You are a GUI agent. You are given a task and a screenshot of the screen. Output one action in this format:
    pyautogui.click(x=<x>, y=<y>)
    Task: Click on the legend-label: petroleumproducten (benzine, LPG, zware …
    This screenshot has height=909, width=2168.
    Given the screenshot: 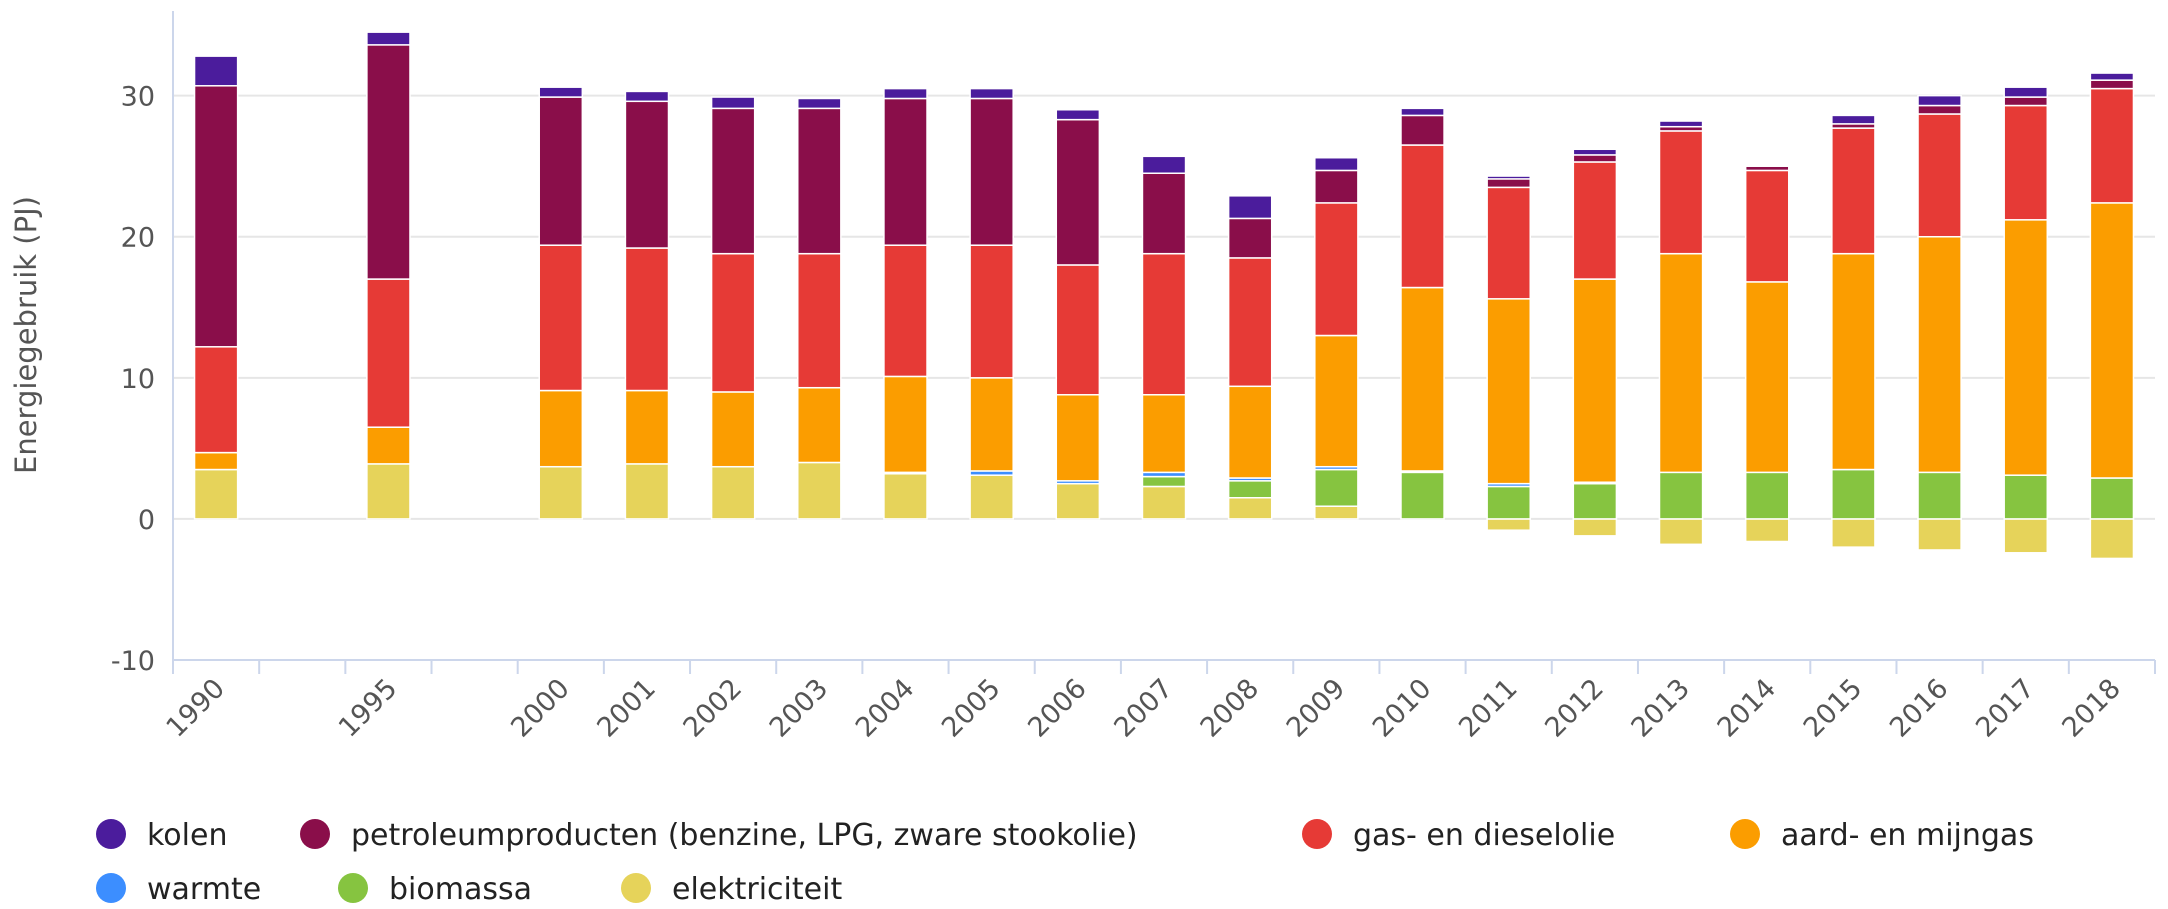 What is the action you would take?
    pyautogui.click(x=744, y=835)
    